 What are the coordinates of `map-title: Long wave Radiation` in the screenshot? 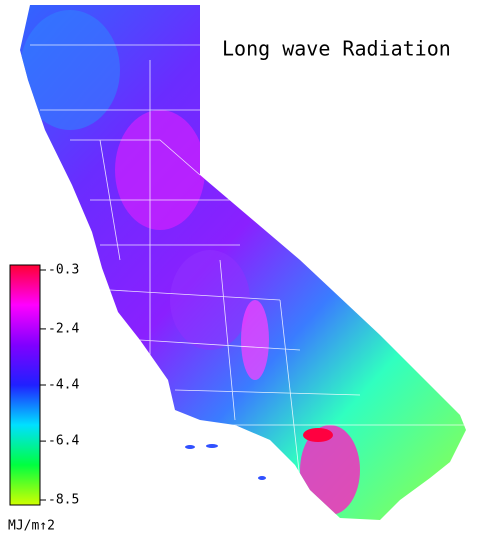 It's located at (336, 49).